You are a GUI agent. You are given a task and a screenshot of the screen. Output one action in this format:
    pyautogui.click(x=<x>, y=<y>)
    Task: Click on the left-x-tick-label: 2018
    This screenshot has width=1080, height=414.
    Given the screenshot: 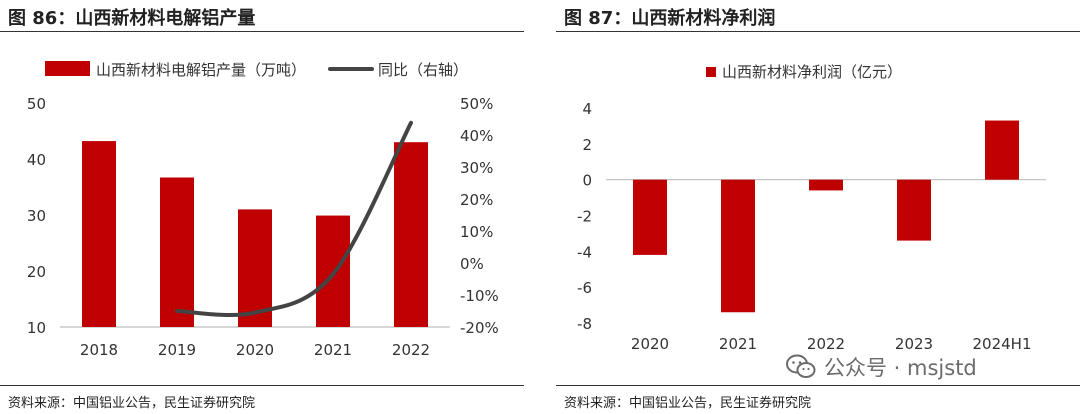 What is the action you would take?
    pyautogui.click(x=99, y=350)
    